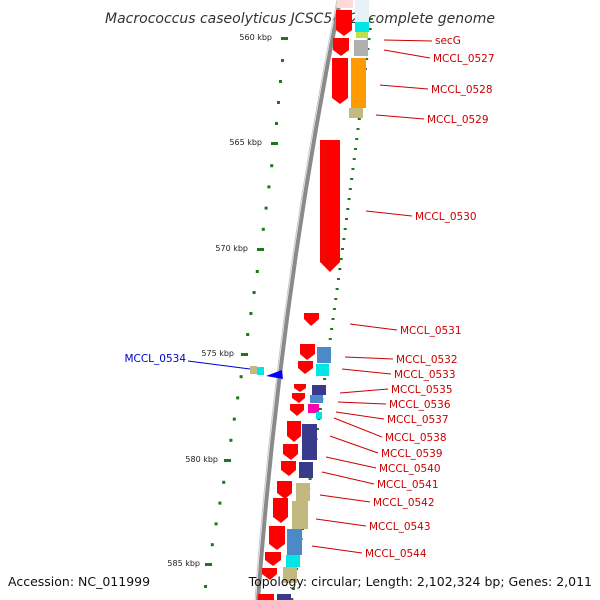 This screenshot has width=600, height=600. I want to click on genome-backbone, so click(299, 300).